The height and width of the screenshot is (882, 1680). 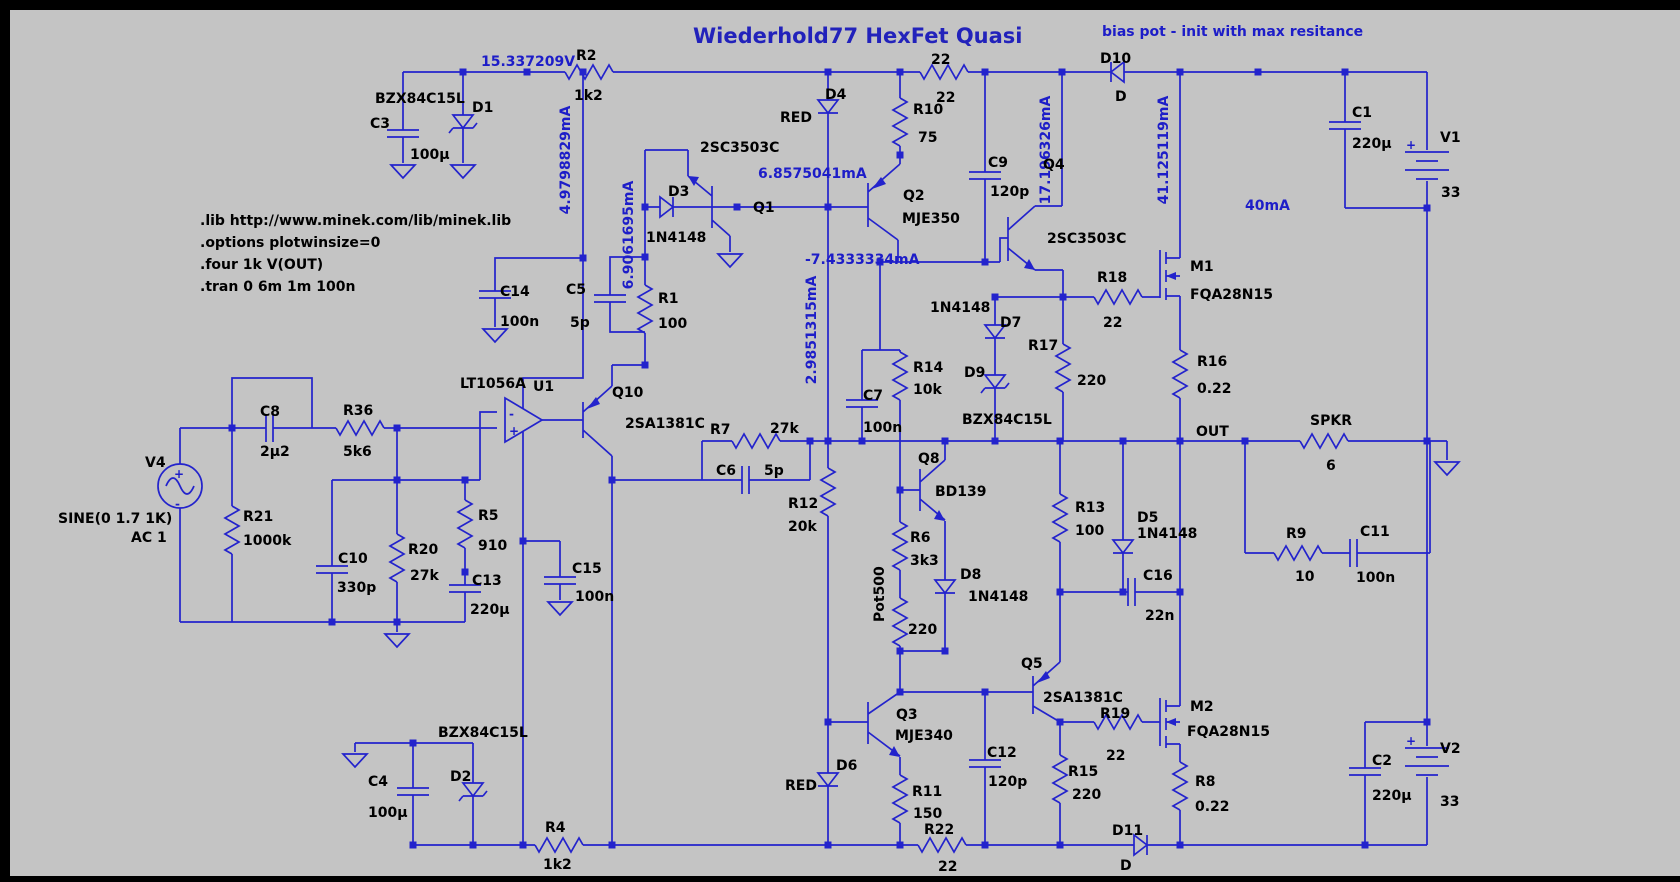 I want to click on window-frame-bottom, so click(x=840, y=879).